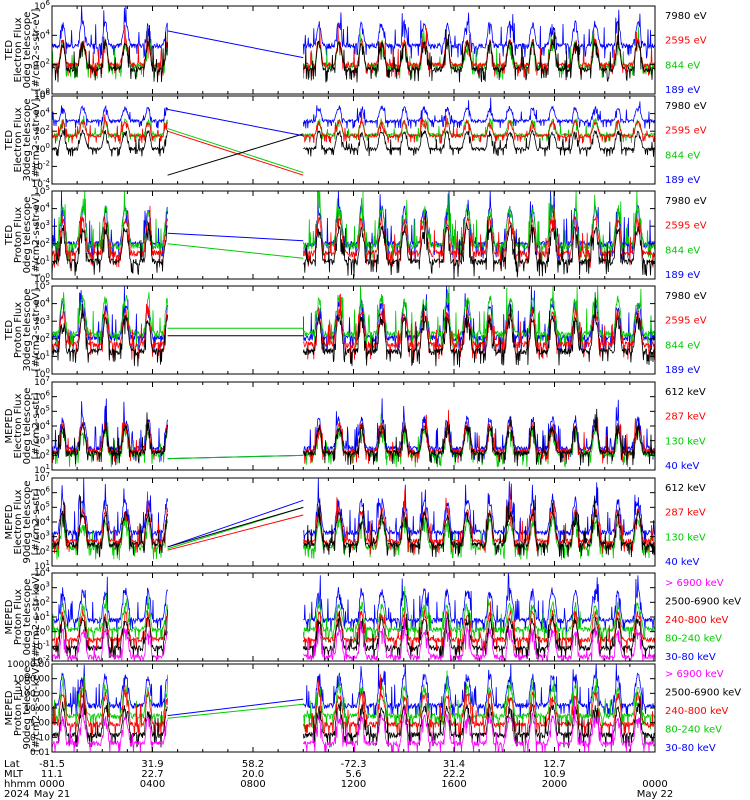  What do you see at coordinates (35, 694) in the screenshot?
I see `y-tick-label: 100.00` at bounding box center [35, 694].